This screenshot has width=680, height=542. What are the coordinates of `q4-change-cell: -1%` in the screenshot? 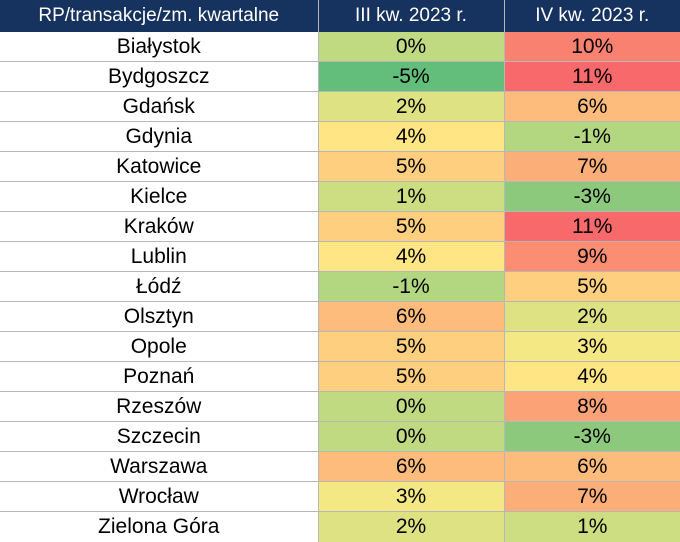 It's located at (592, 137).